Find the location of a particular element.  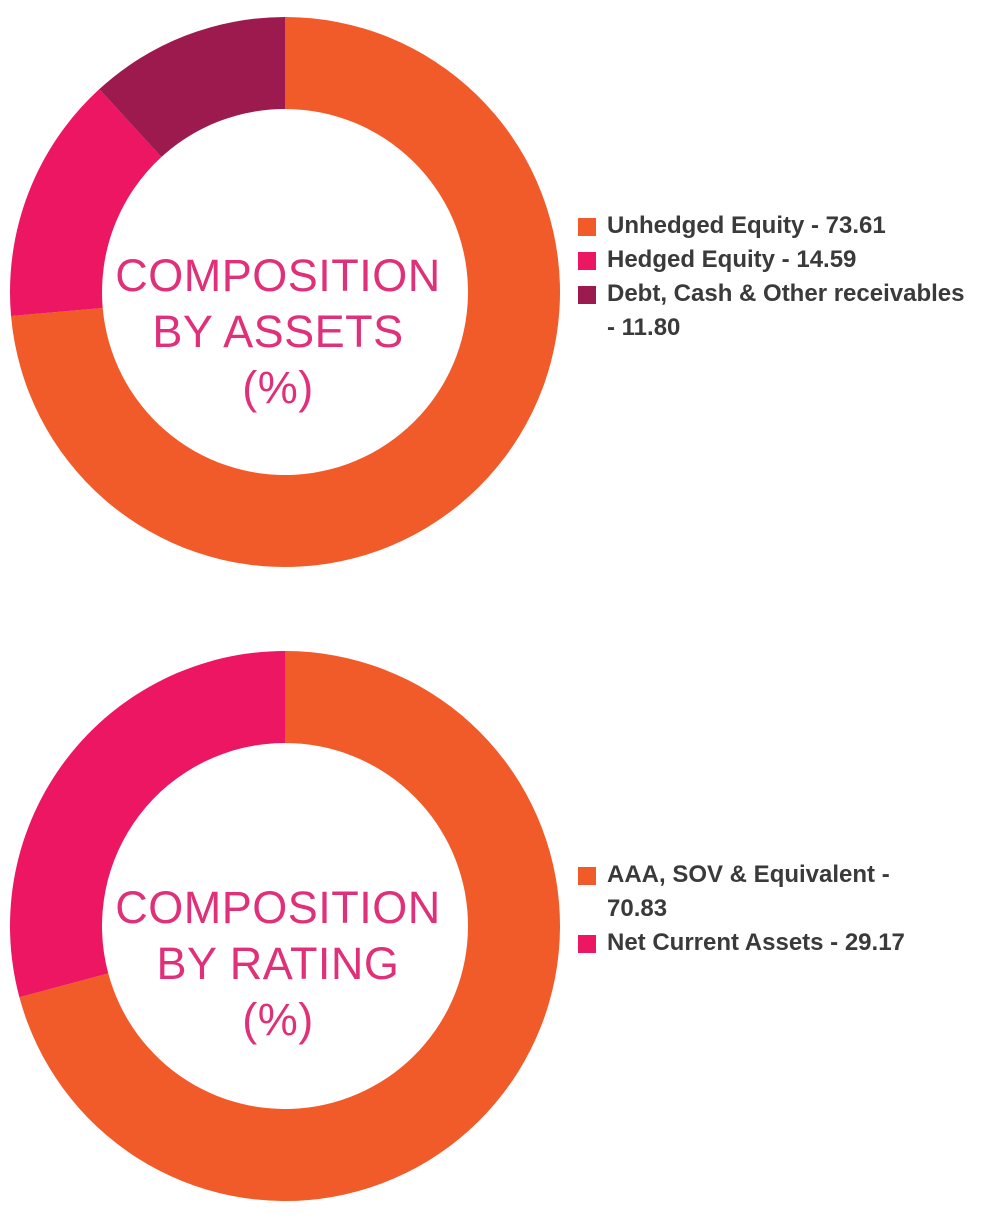

legend-label: AAA, SOV & Equivalent - is located at coordinates (748, 874).